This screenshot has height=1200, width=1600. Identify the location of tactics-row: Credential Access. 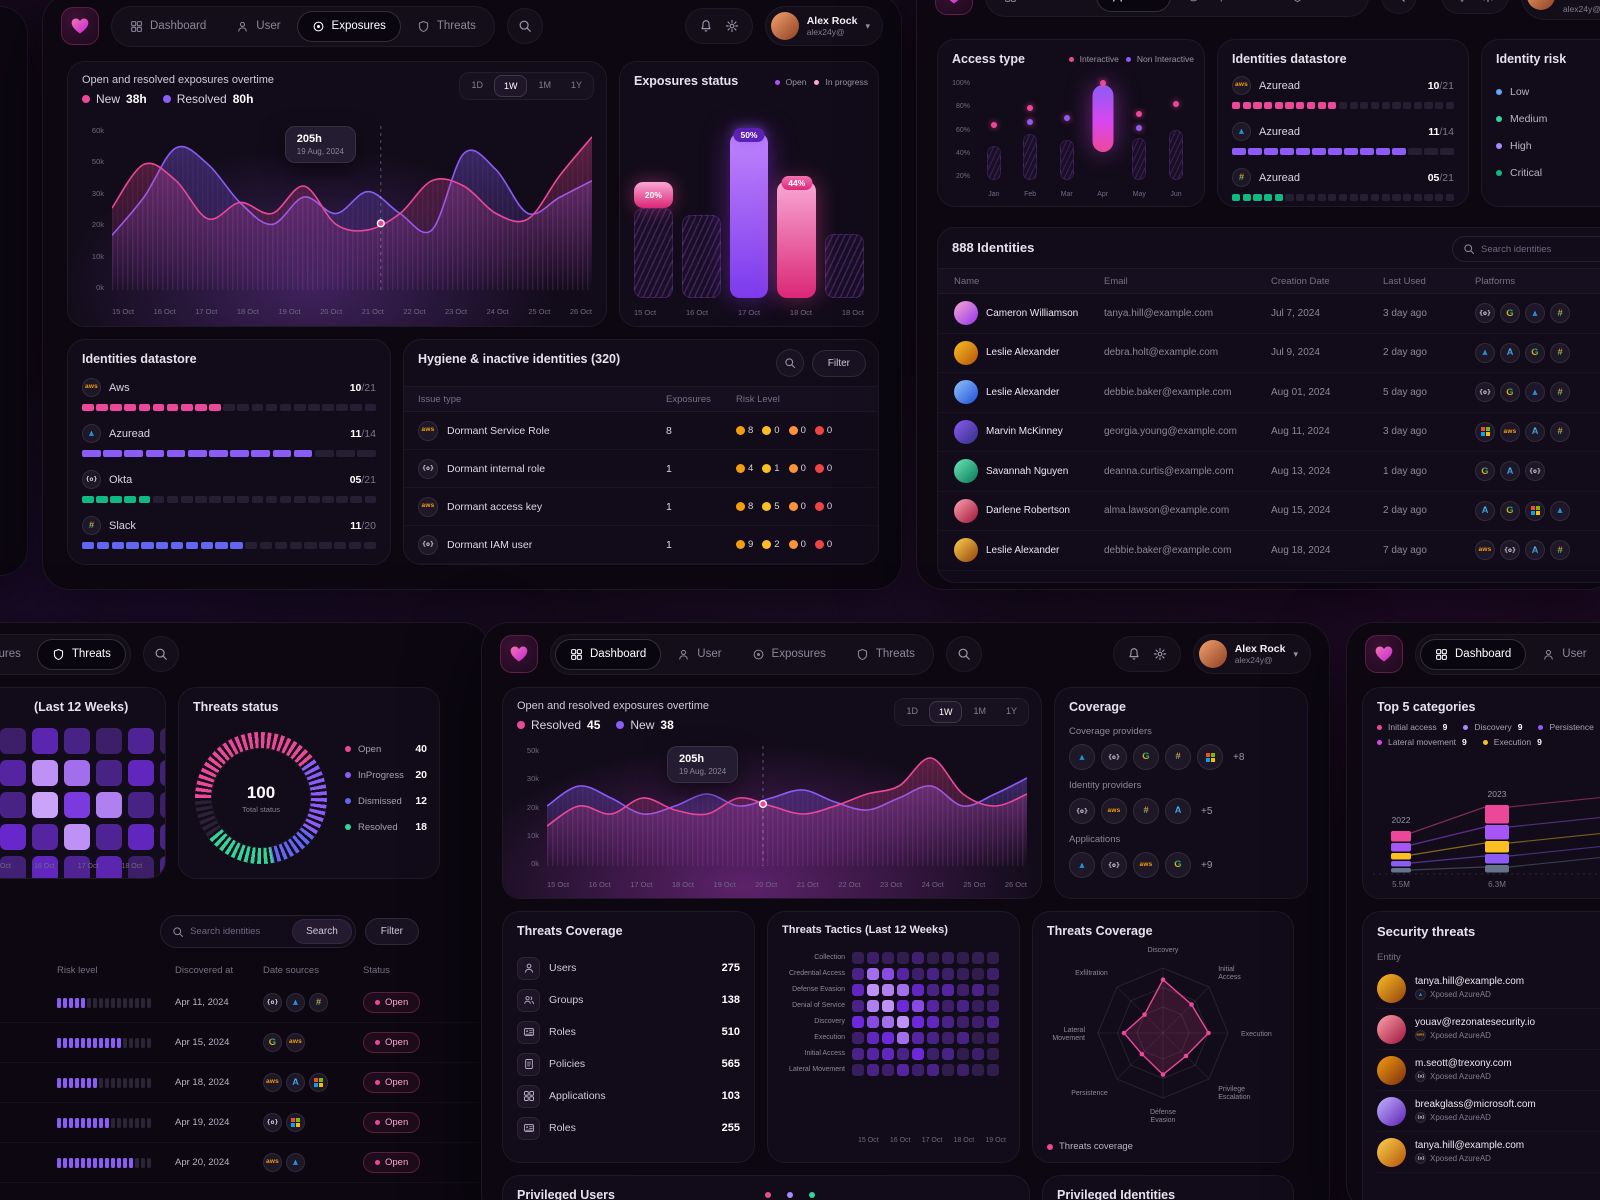
(888, 973).